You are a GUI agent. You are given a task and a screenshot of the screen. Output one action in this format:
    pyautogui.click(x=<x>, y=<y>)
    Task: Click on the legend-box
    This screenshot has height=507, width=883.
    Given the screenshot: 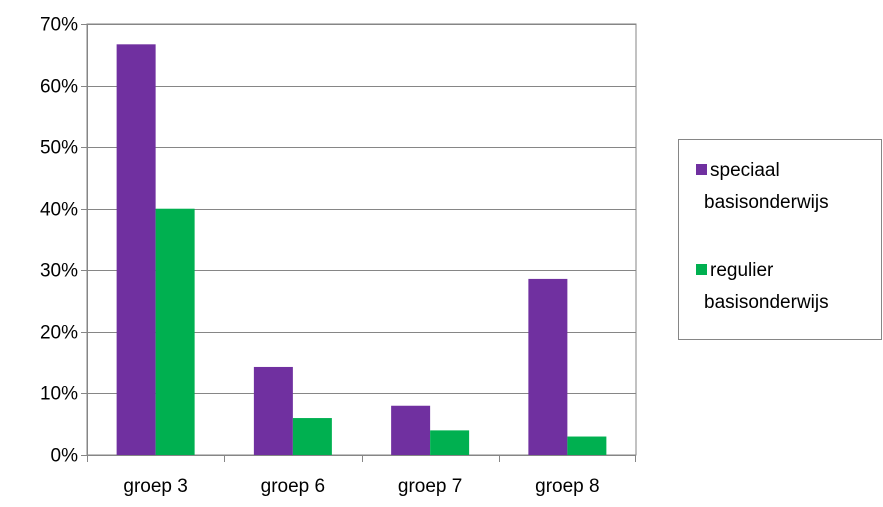 What is the action you would take?
    pyautogui.click(x=780, y=239)
    